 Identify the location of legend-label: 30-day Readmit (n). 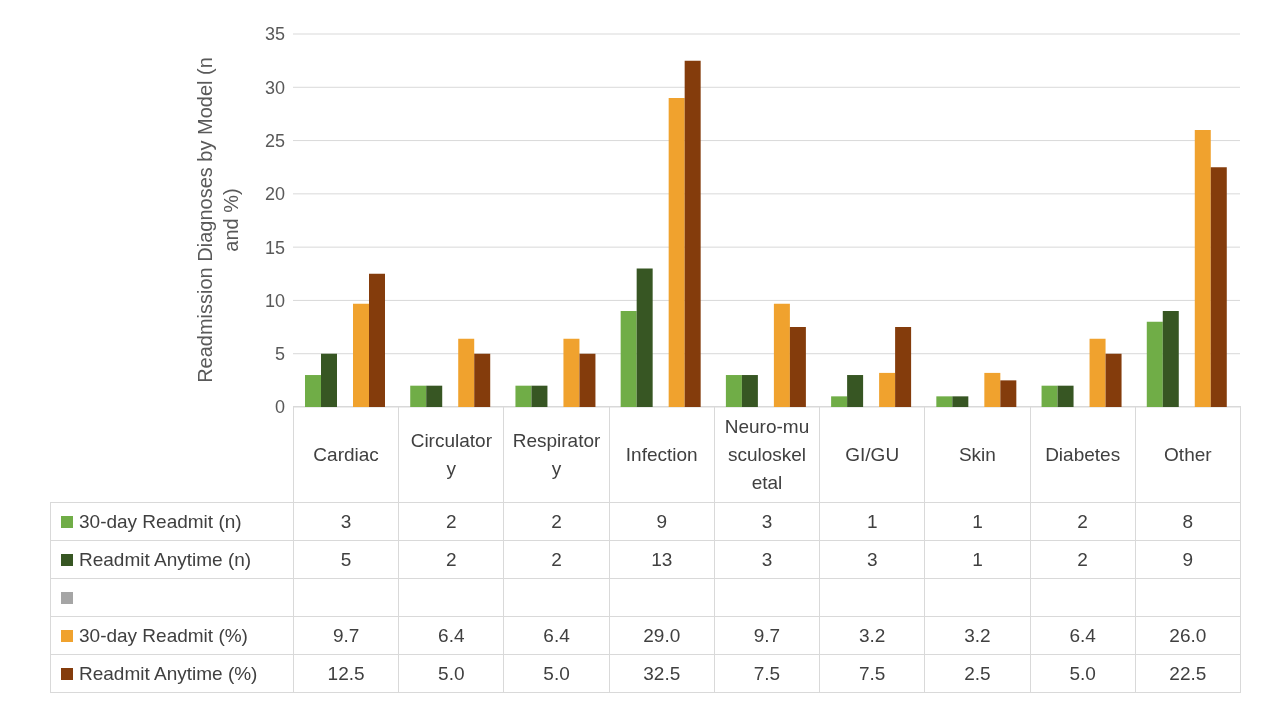
(172, 521).